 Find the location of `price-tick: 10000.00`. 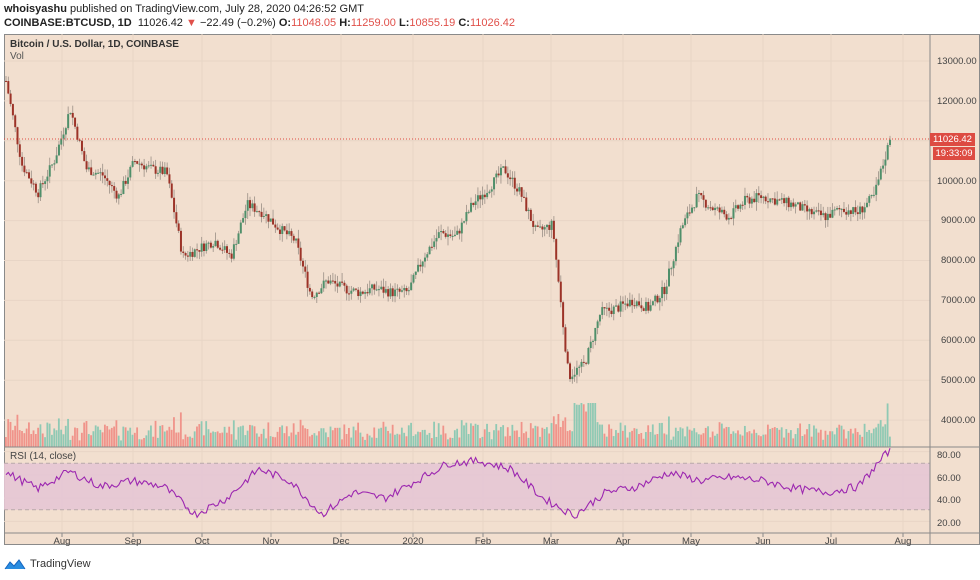

price-tick: 10000.00 is located at coordinates (957, 181).